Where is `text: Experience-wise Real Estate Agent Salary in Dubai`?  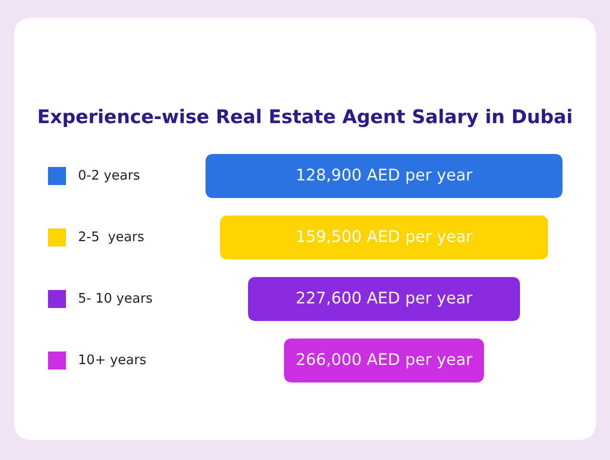
text: Experience-wise Real Estate Agent Salary in Dubai is located at coordinates (305, 118).